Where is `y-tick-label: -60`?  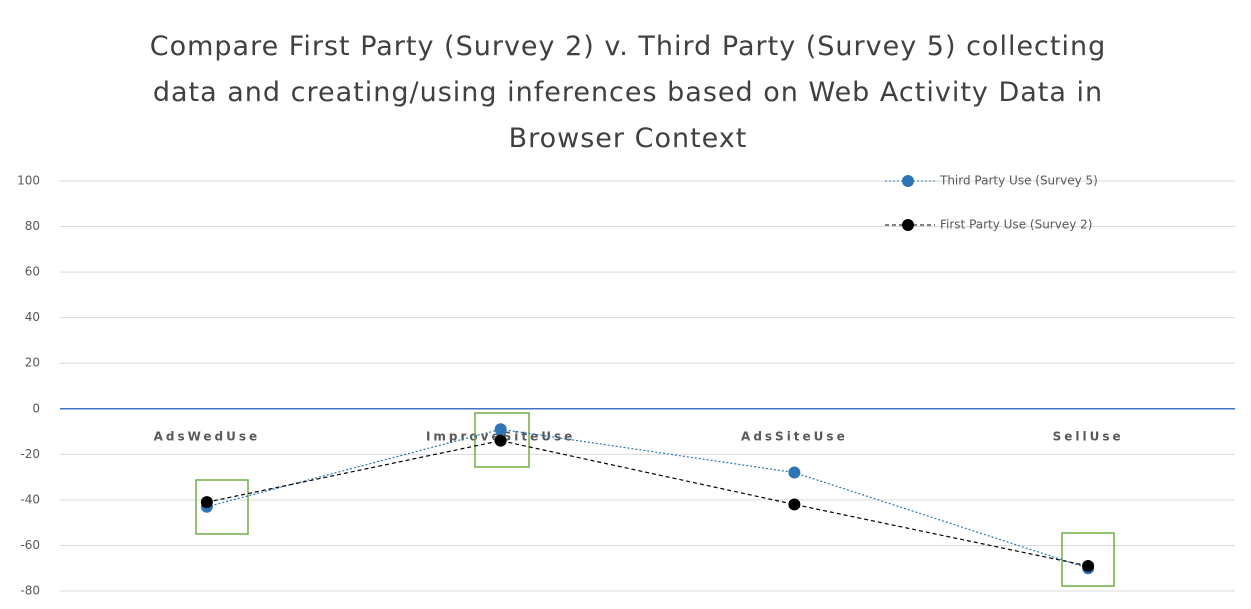
y-tick-label: -60 is located at coordinates (30, 545).